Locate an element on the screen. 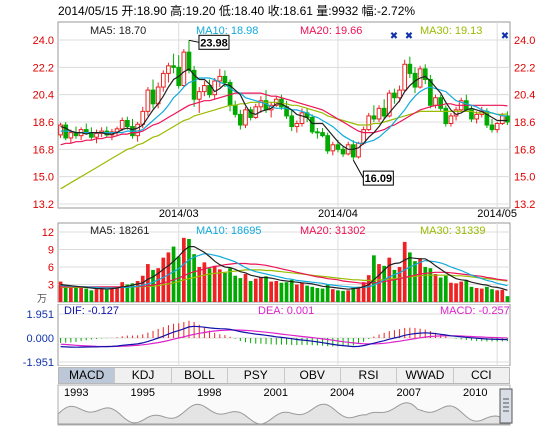 This screenshot has height=429, width=535. volume-unit-label: 万 is located at coordinates (42, 299).